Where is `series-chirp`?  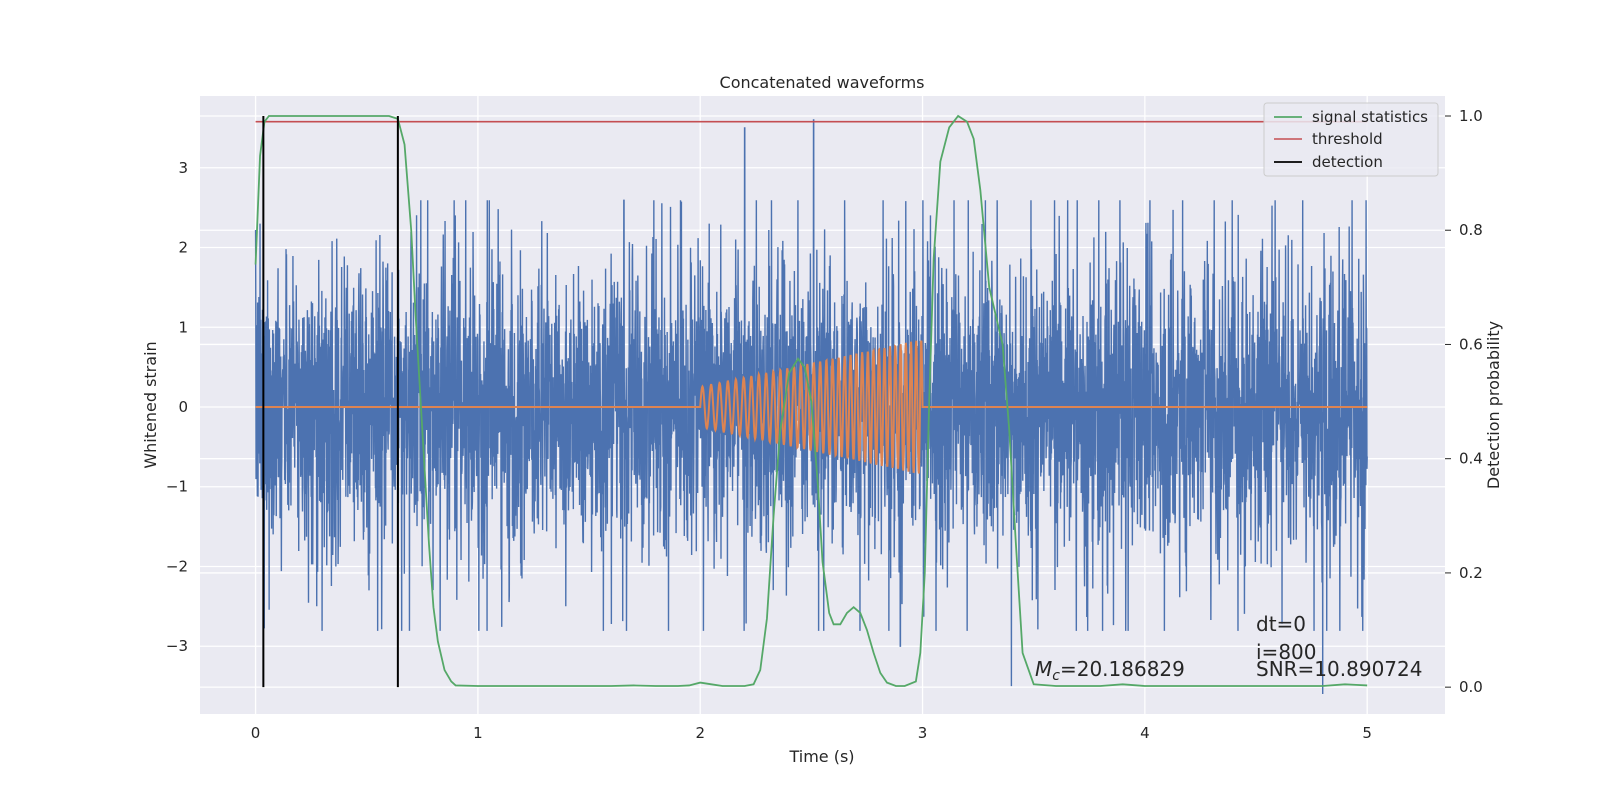
series-chirp is located at coordinates (811, 407).